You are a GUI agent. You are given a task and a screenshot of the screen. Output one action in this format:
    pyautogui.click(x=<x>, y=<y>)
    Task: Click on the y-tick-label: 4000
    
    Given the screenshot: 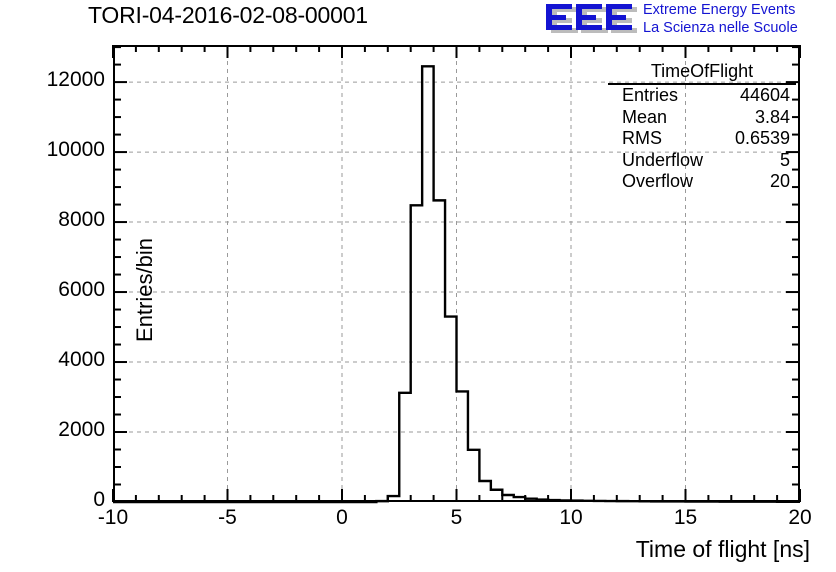 What is the action you would take?
    pyautogui.click(x=81, y=360)
    